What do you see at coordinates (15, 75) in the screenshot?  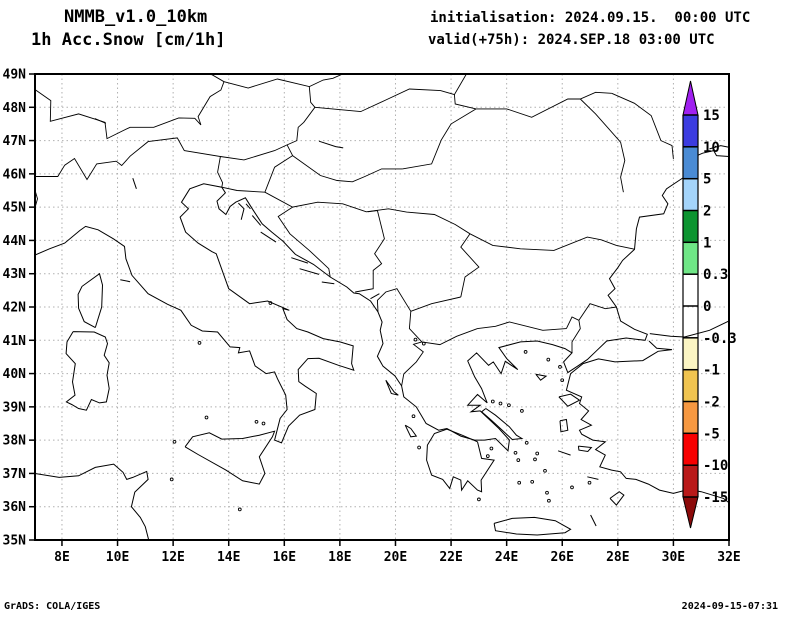 I see `lat-tick-label: 49N` at bounding box center [15, 75].